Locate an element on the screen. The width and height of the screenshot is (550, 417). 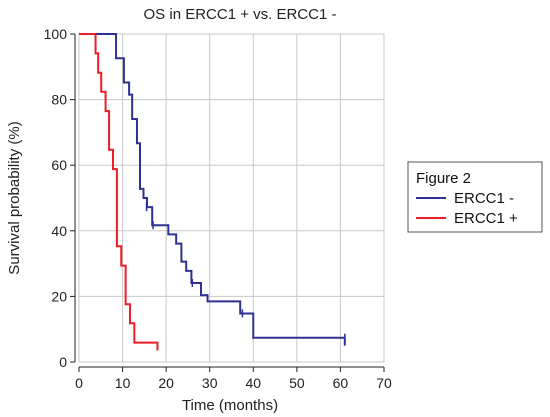
x-axis-ticks: 0 10 20 30 40 50 60 70 is located at coordinates (233, 378).